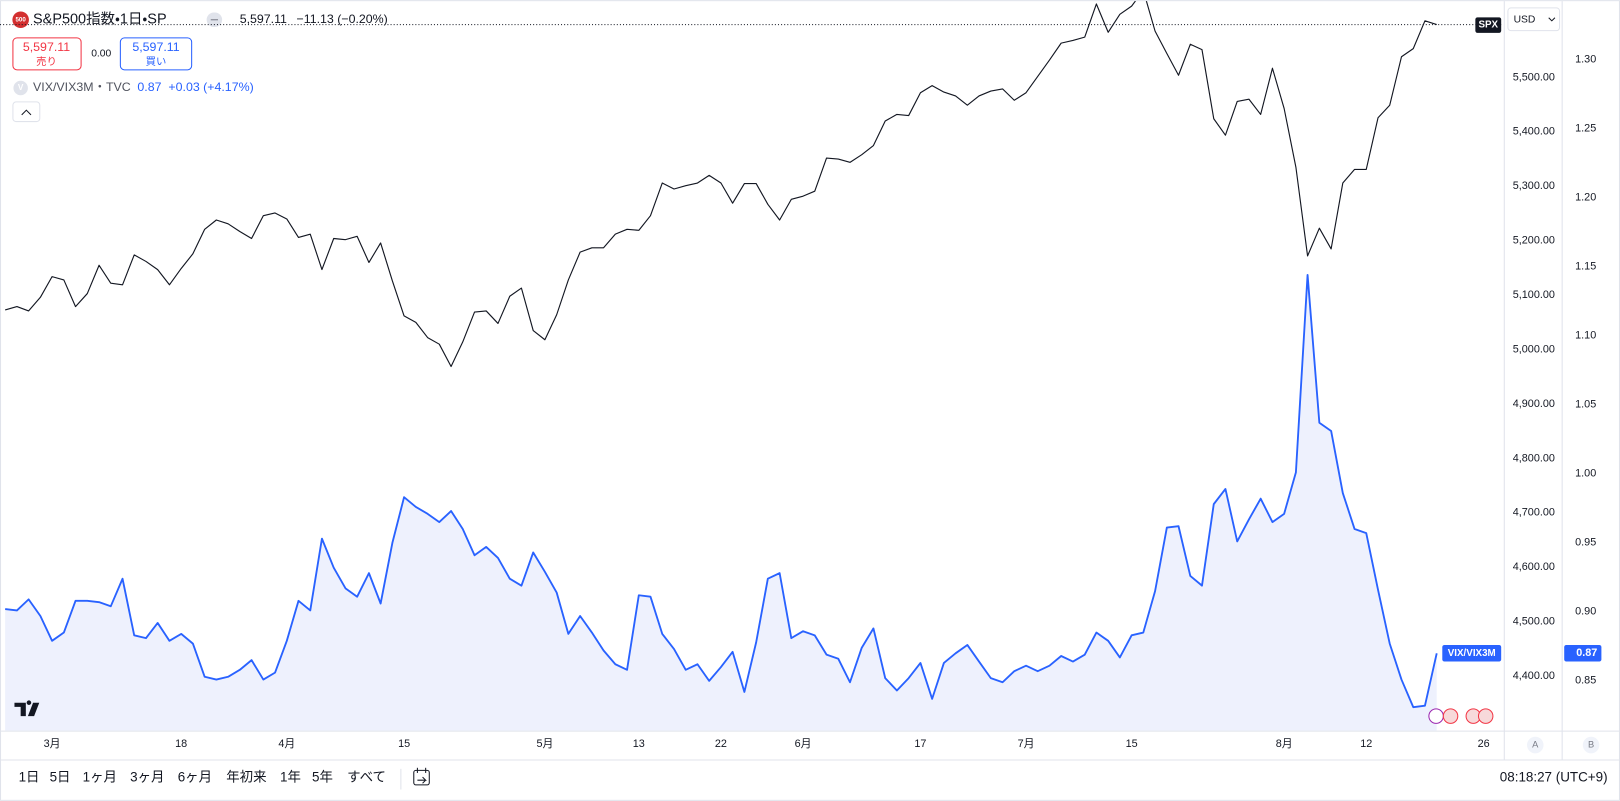 The height and width of the screenshot is (801, 1620). What do you see at coordinates (1552, 19) in the screenshot?
I see `dropdown-caret` at bounding box center [1552, 19].